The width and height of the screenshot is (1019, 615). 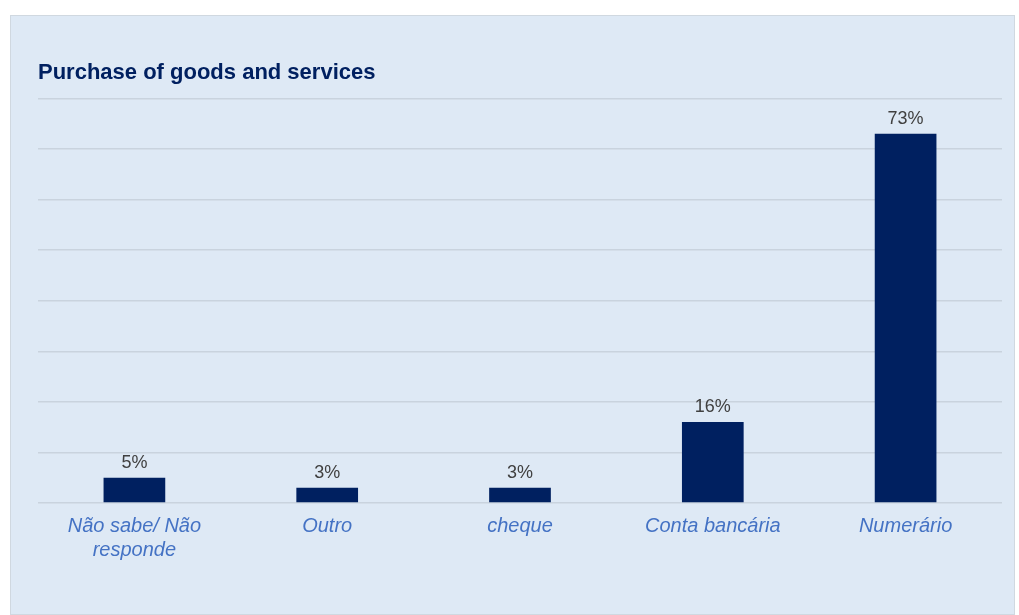 What do you see at coordinates (905, 117) in the screenshot?
I see `data-label: 73%` at bounding box center [905, 117].